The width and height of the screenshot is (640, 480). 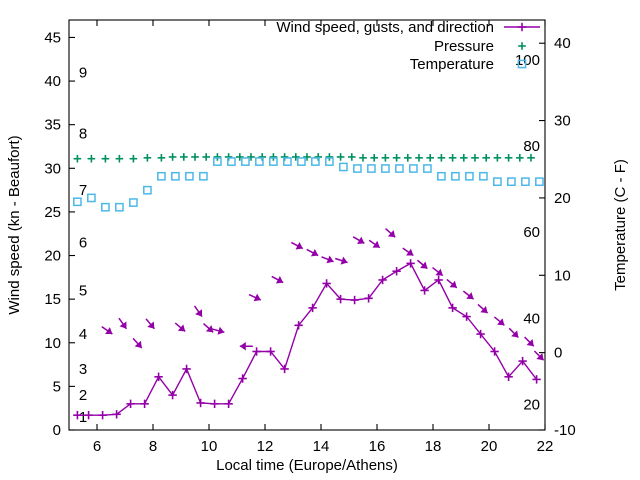 I want to click on fahrenheit-label: 40, so click(x=531, y=319).